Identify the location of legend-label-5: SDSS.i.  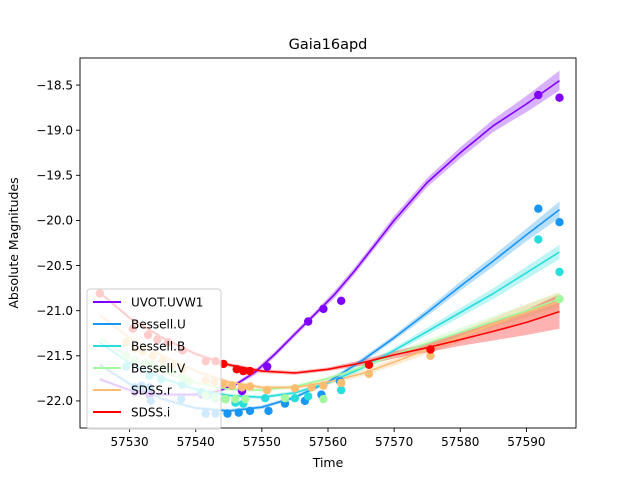
(150, 413).